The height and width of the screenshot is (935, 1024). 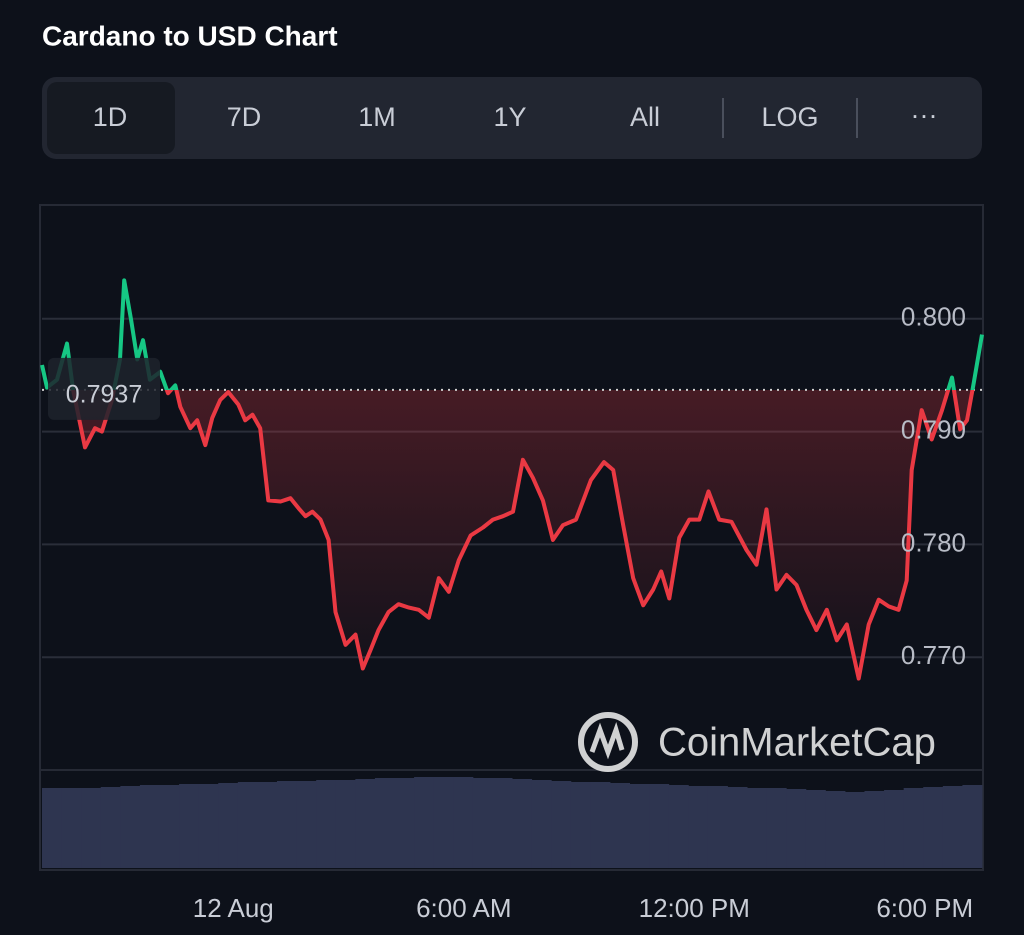 I want to click on toolbar, so click(x=512, y=118).